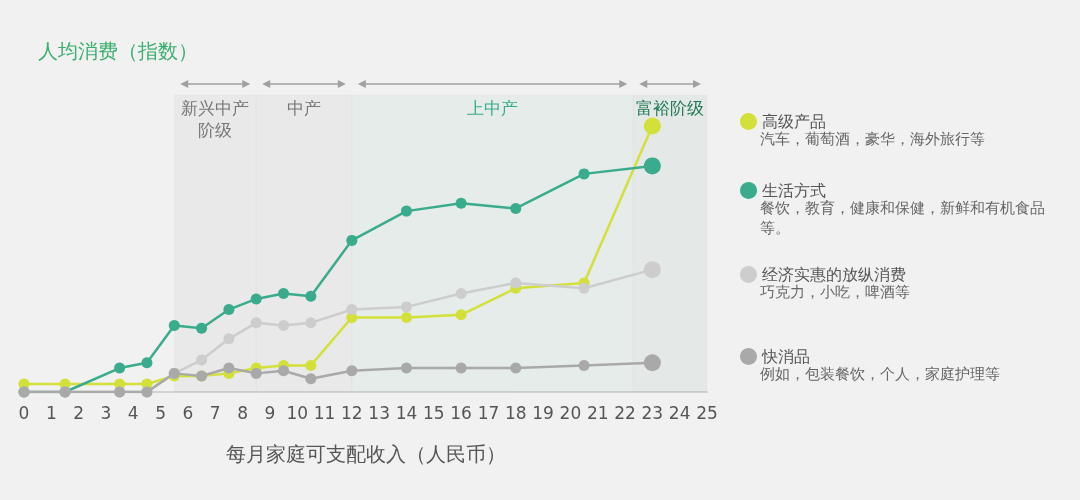  I want to click on text: 例如，包装餐饮，个人，家庭护理等, so click(880, 374).